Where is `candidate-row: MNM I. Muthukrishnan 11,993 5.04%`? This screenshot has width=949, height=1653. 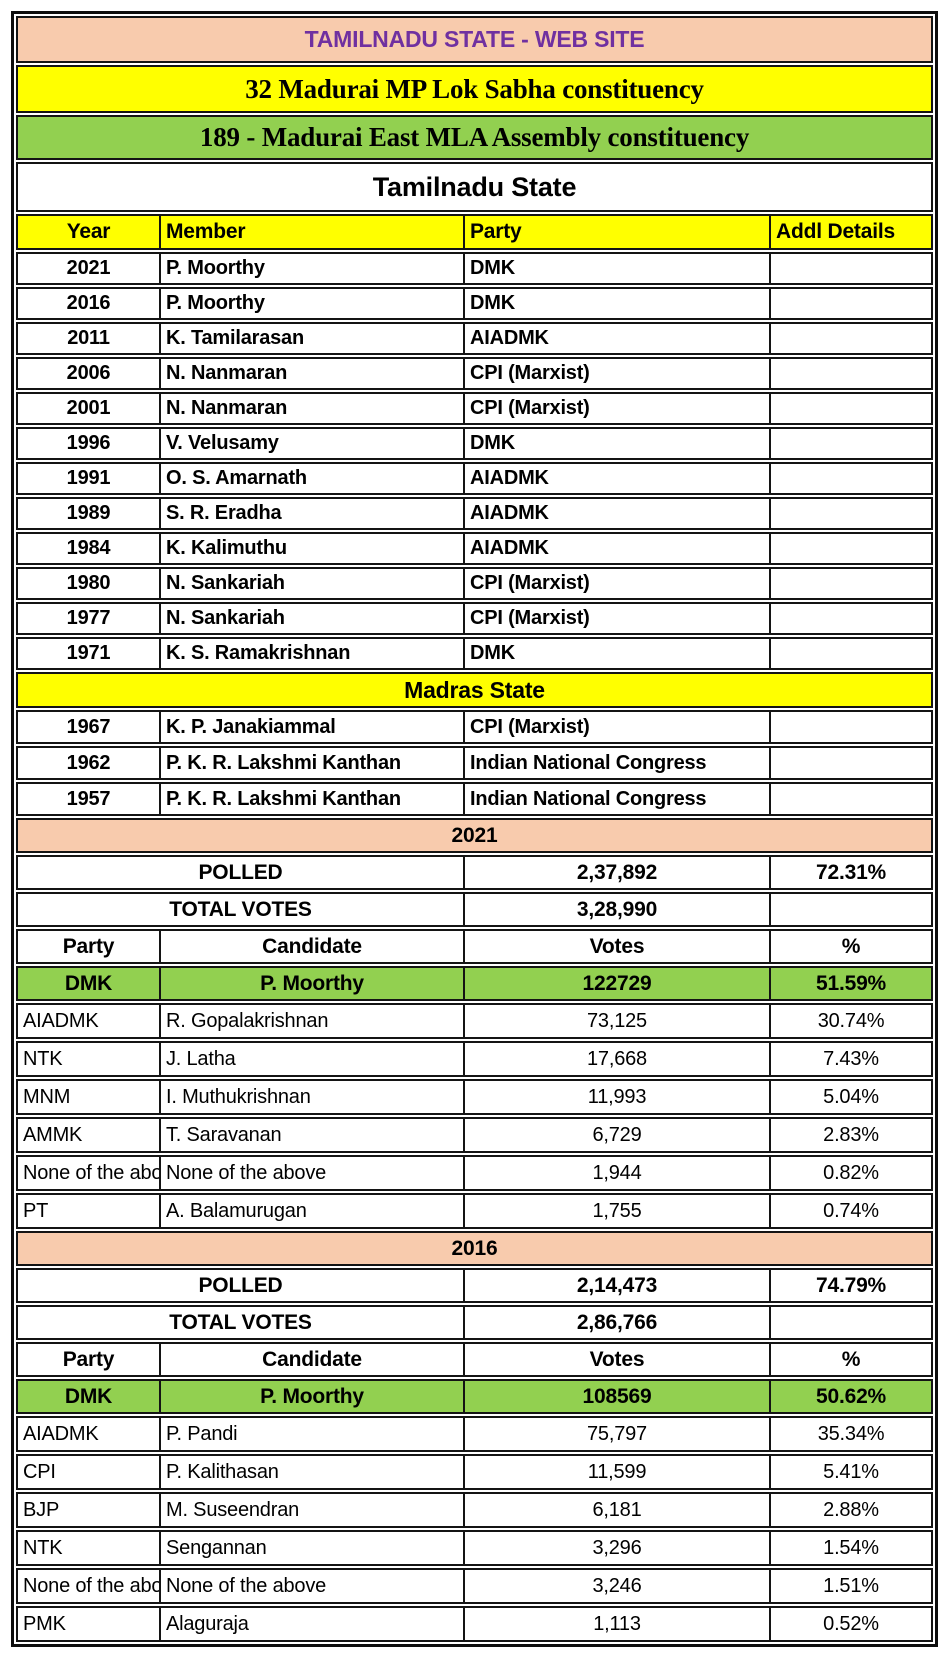 candidate-row: MNM I. Muthukrishnan 11,993 5.04% is located at coordinates (475, 1097).